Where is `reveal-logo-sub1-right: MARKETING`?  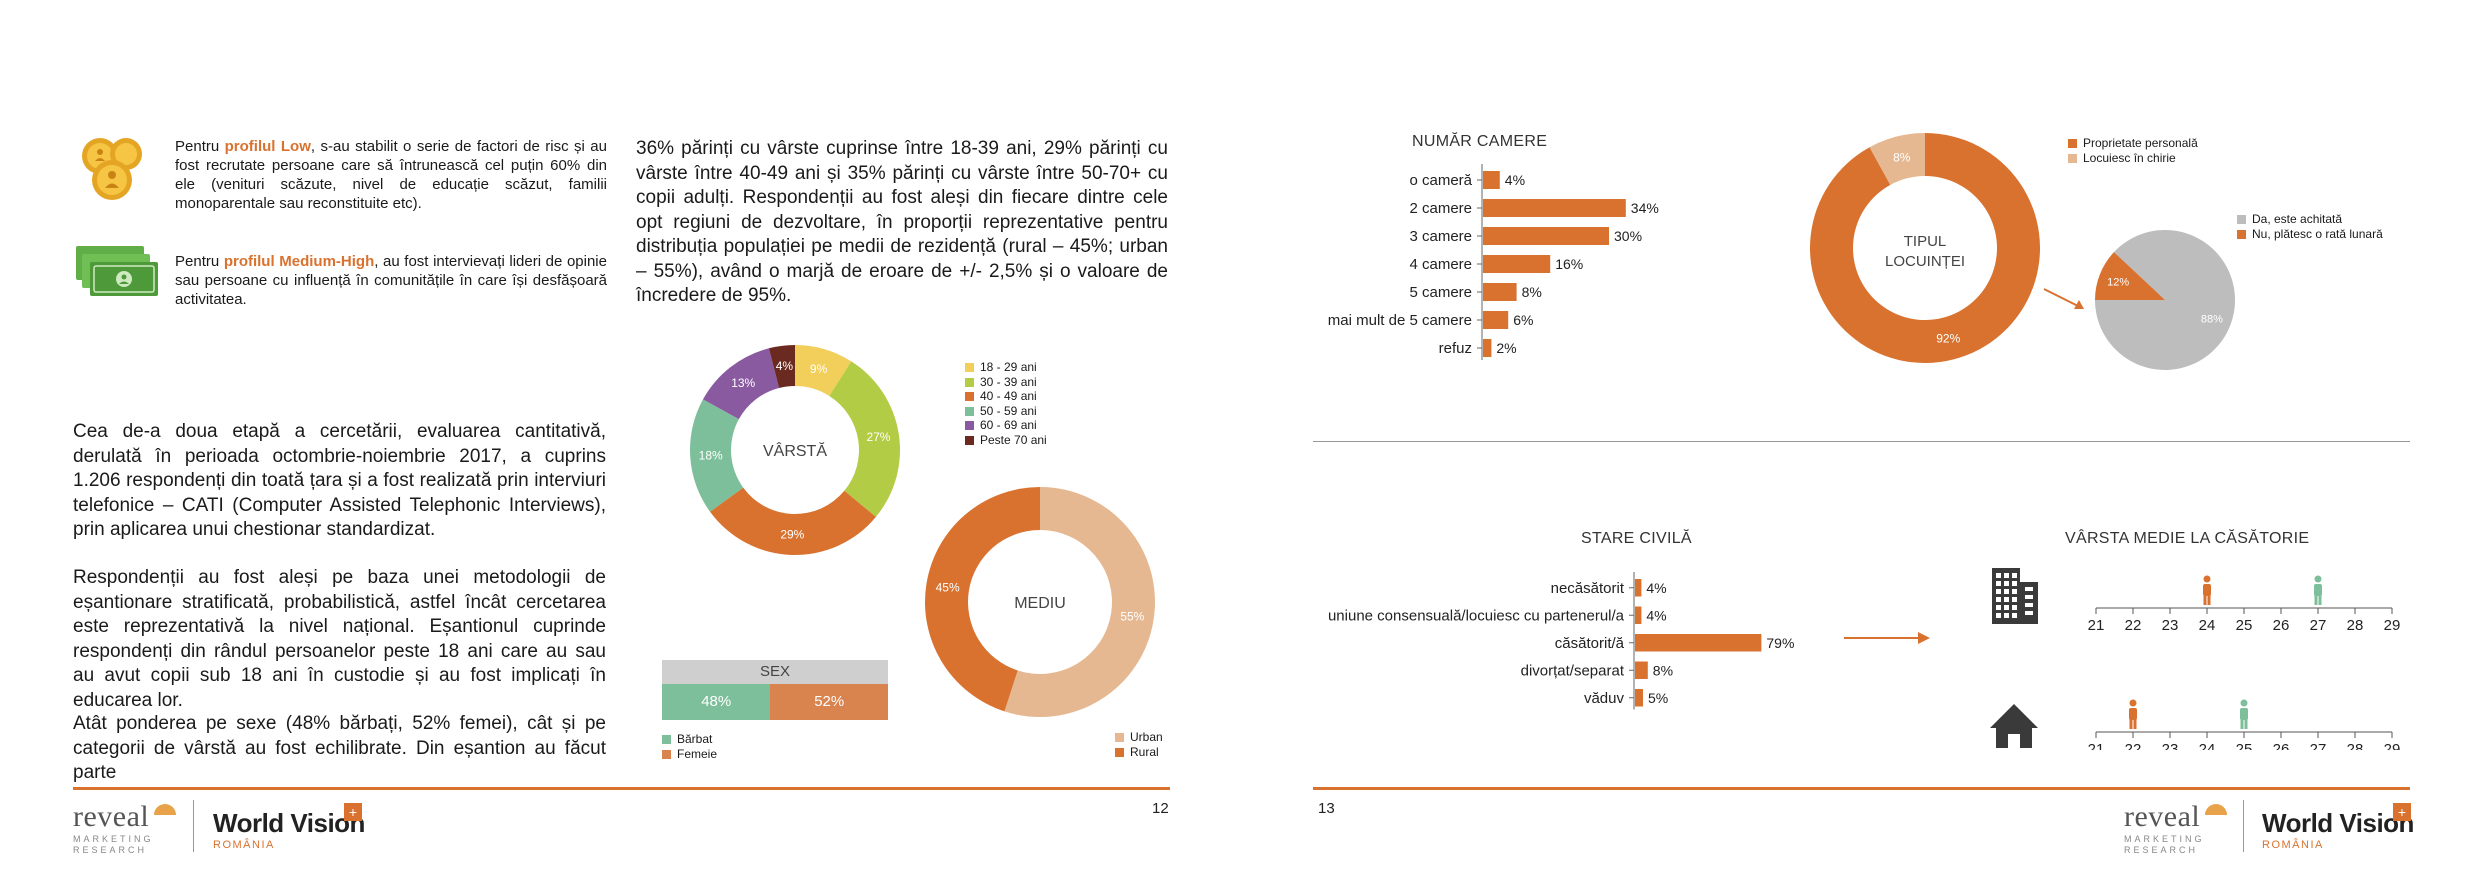
reveal-logo-sub1-right: MARKETING is located at coordinates (2164, 839).